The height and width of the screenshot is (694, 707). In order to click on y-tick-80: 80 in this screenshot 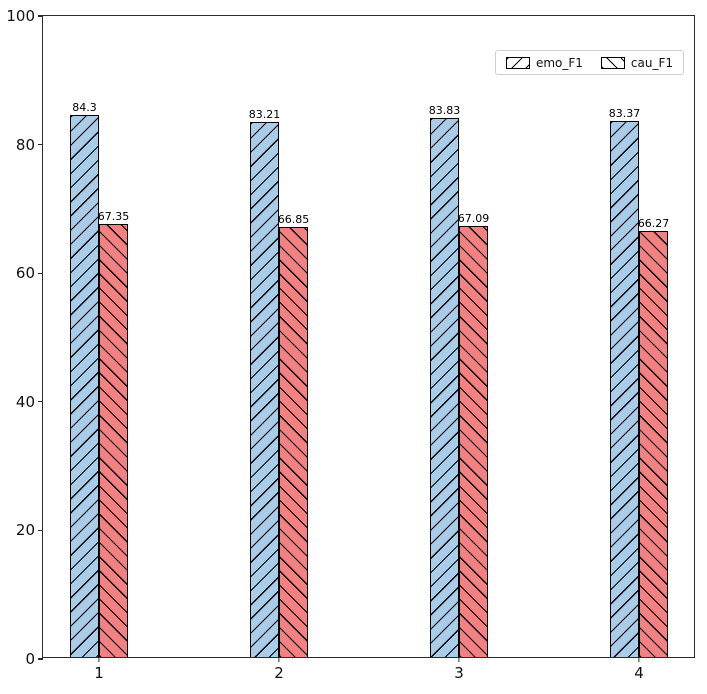, I will do `click(29, 145)`.